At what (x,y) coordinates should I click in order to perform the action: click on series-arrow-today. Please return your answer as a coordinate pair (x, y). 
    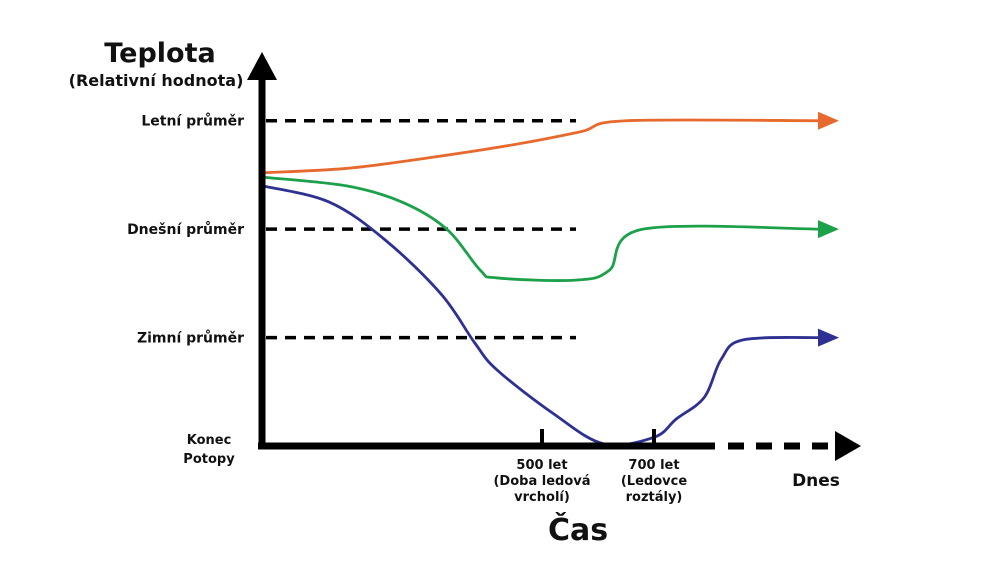
    Looking at the image, I should click on (828, 229).